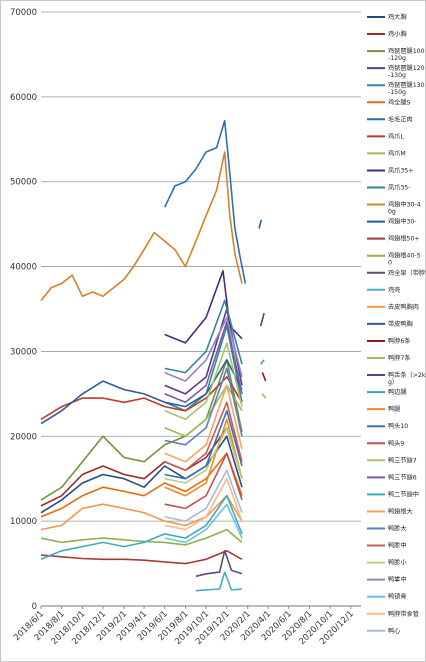 Image resolution: width=426 pixels, height=662 pixels. Describe the element at coordinates (394, 290) in the screenshot. I see `legend-label: 鸡壳` at that location.